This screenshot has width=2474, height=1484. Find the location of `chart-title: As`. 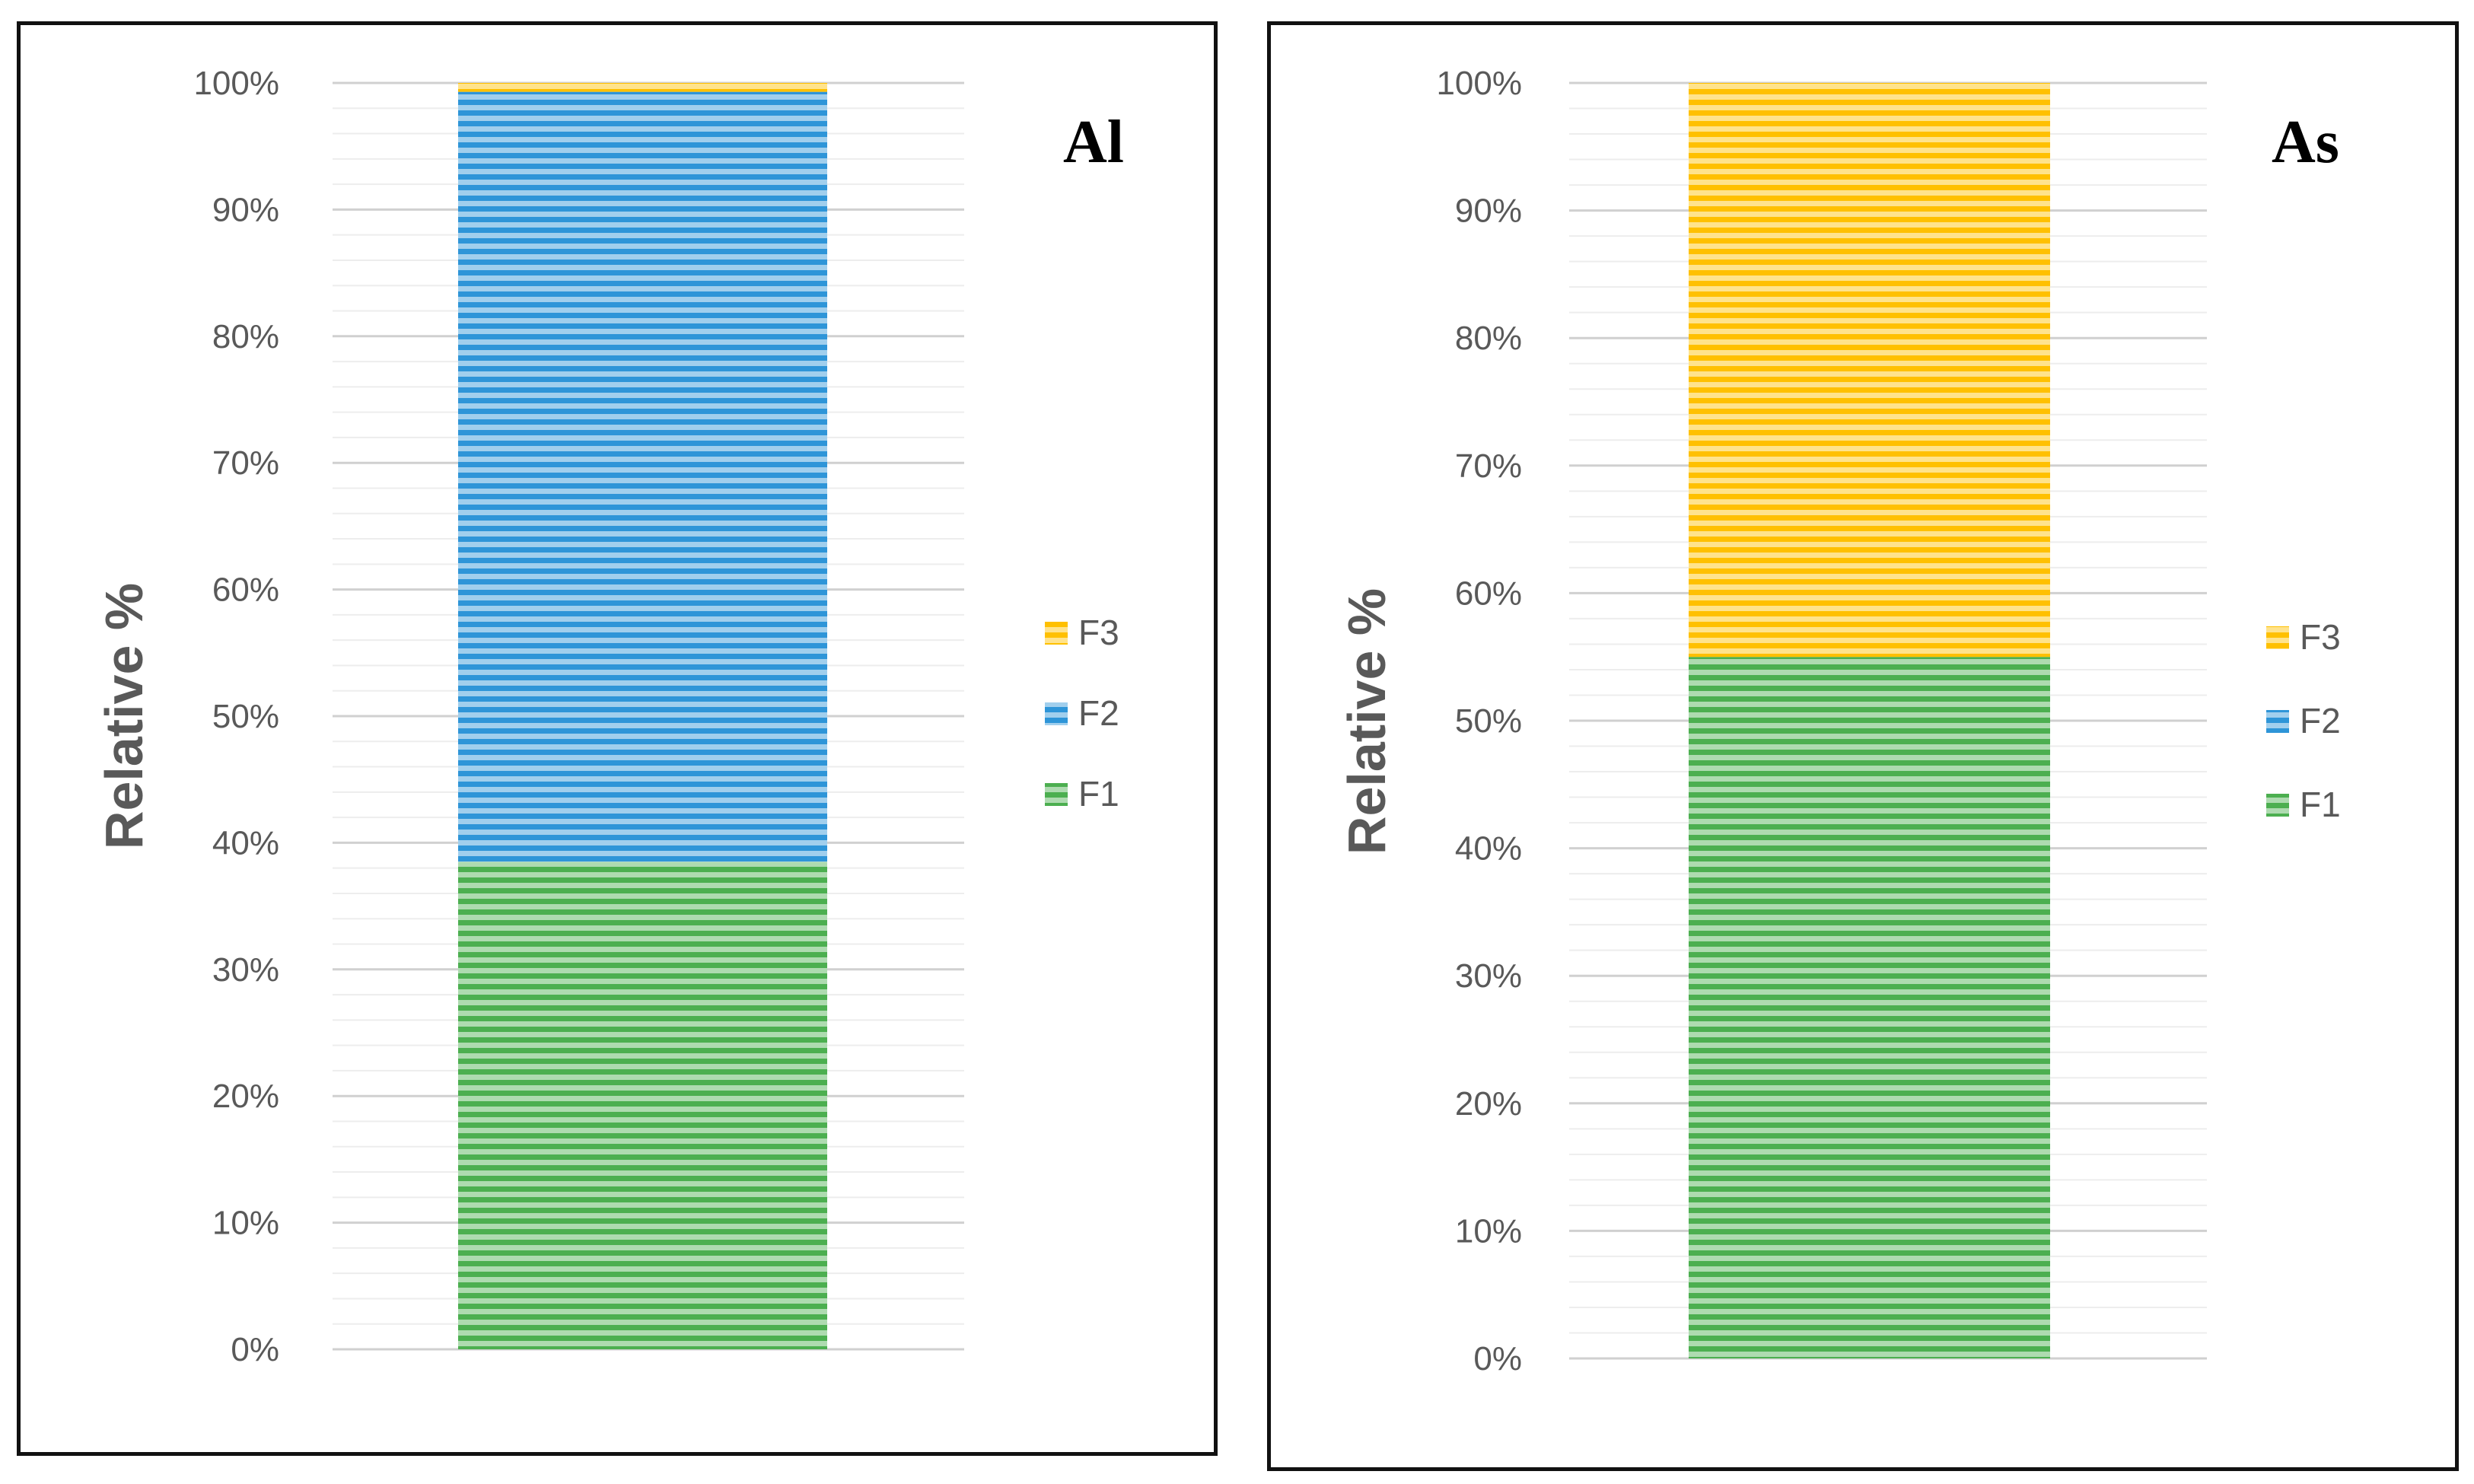

chart-title: As is located at coordinates (2305, 142).